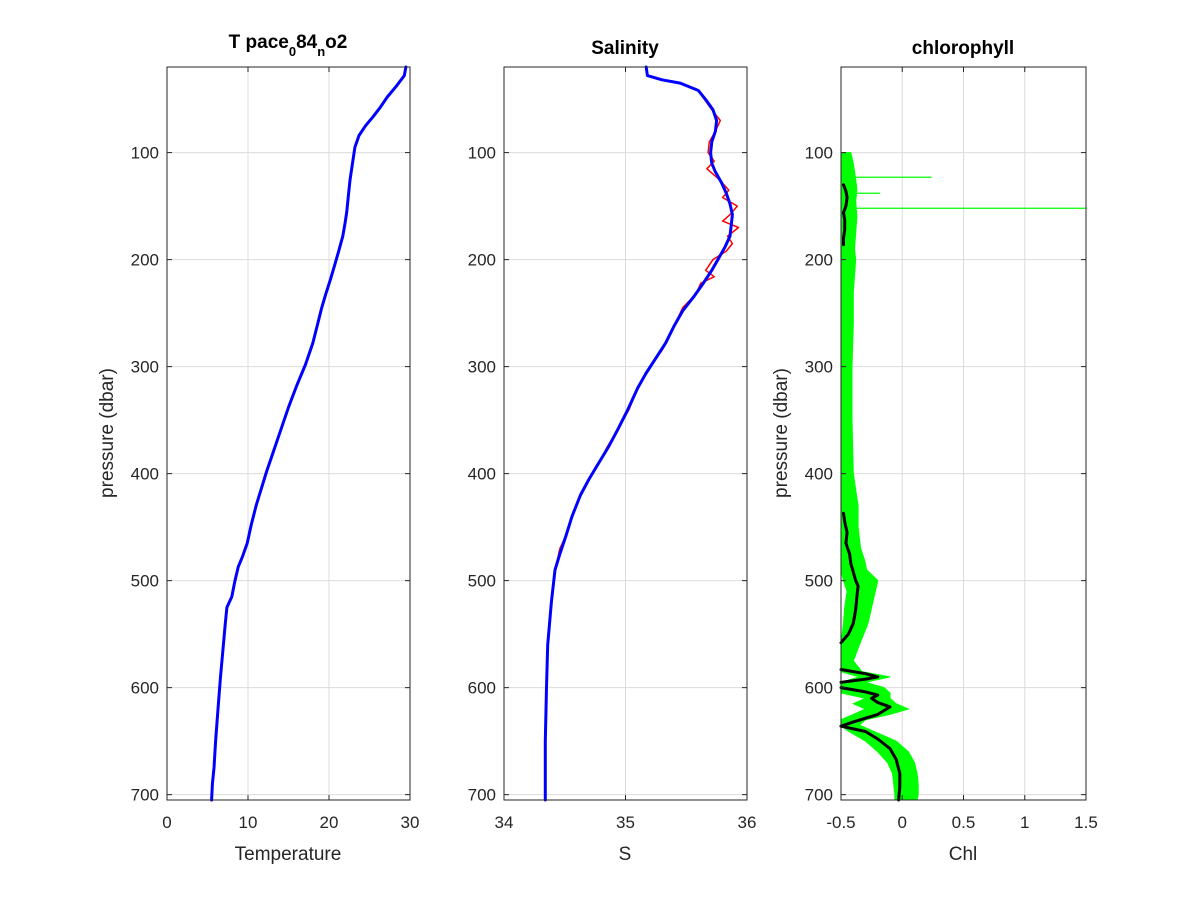  Describe the element at coordinates (288, 854) in the screenshot. I see `temperature-x-axis-label: Temperature` at that location.